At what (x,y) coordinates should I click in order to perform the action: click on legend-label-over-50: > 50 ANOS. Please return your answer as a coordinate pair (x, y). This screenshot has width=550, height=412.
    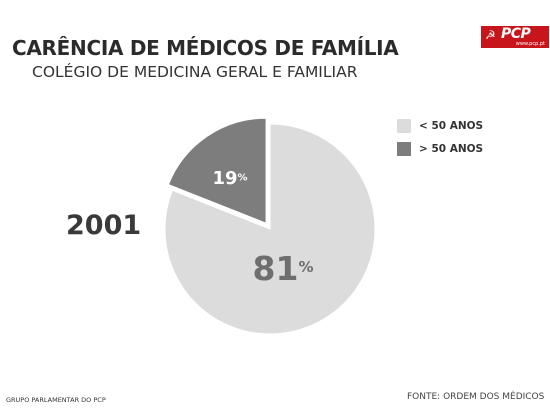
    Looking at the image, I should click on (451, 149).